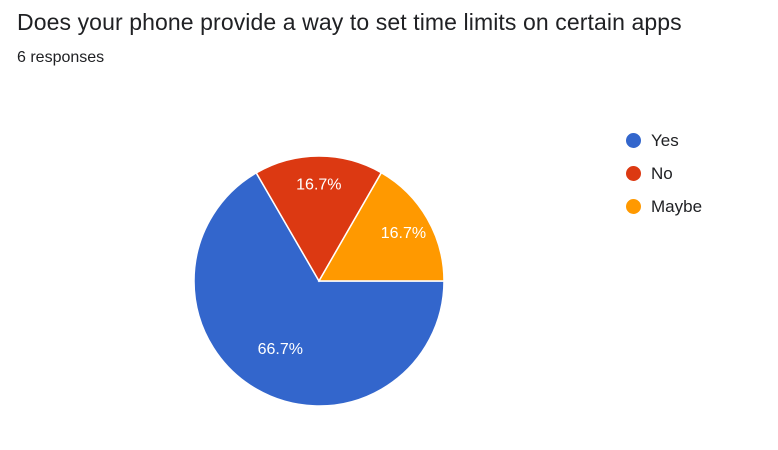 The width and height of the screenshot is (778, 450). What do you see at coordinates (633, 206) in the screenshot?
I see `legend-swatch-maybe` at bounding box center [633, 206].